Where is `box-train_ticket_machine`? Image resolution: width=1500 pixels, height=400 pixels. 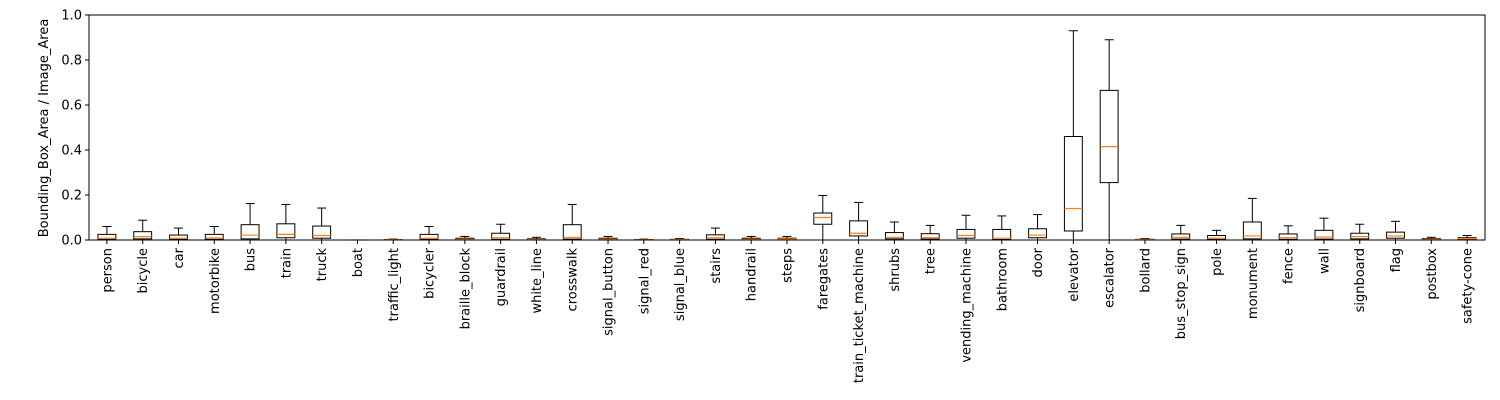
box-train_ticket_machine is located at coordinates (859, 221).